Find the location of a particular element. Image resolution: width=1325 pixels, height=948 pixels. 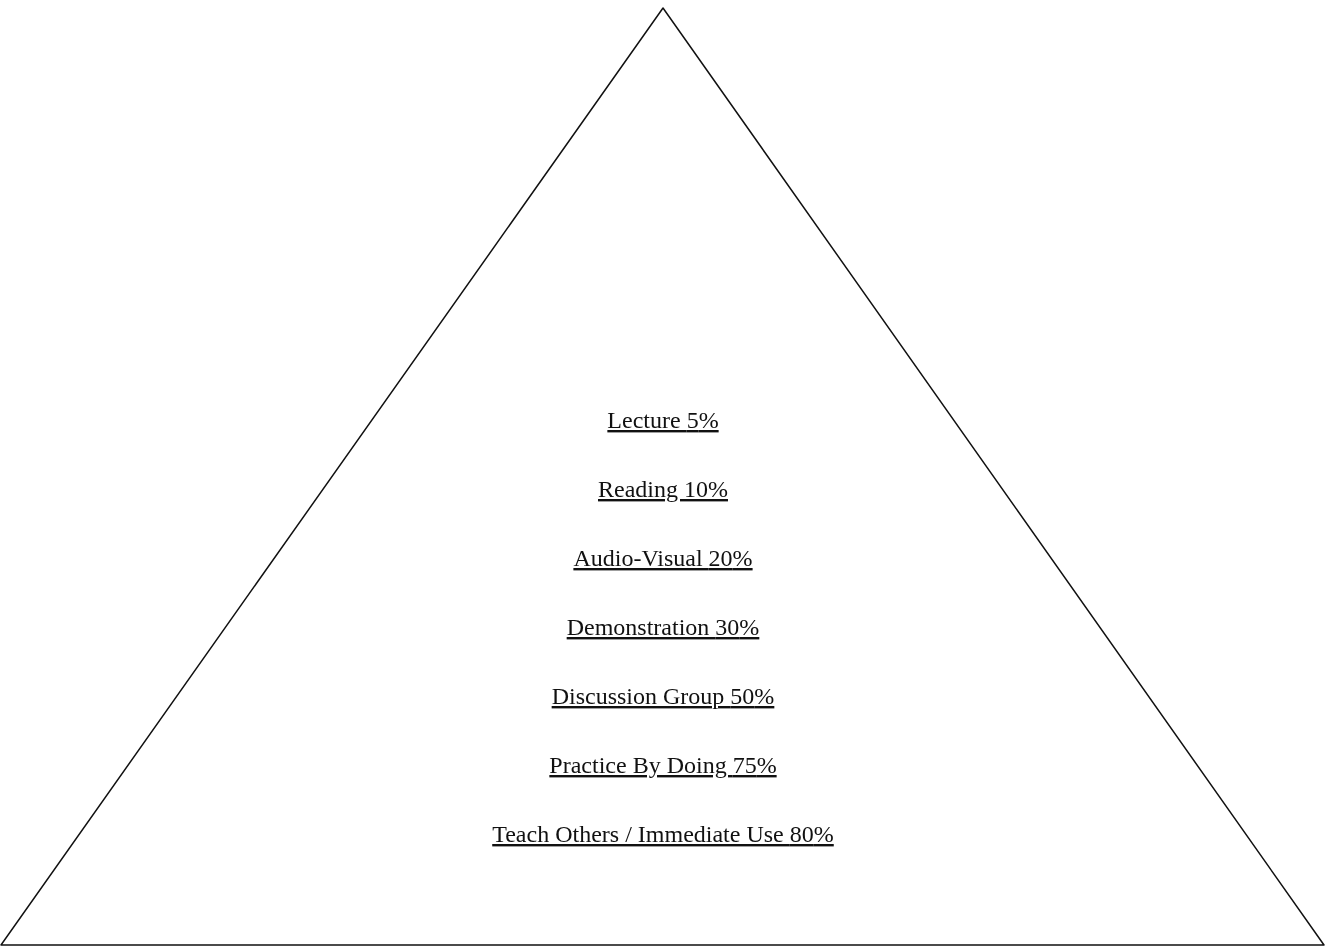

category-label: Discussion Group is located at coordinates (641, 696).